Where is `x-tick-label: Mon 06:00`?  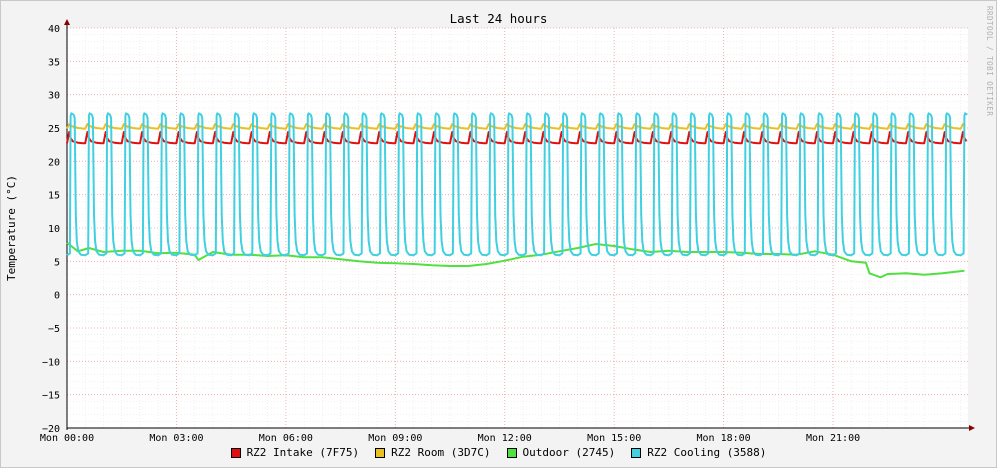 x-tick-label: Mon 06:00 is located at coordinates (286, 438).